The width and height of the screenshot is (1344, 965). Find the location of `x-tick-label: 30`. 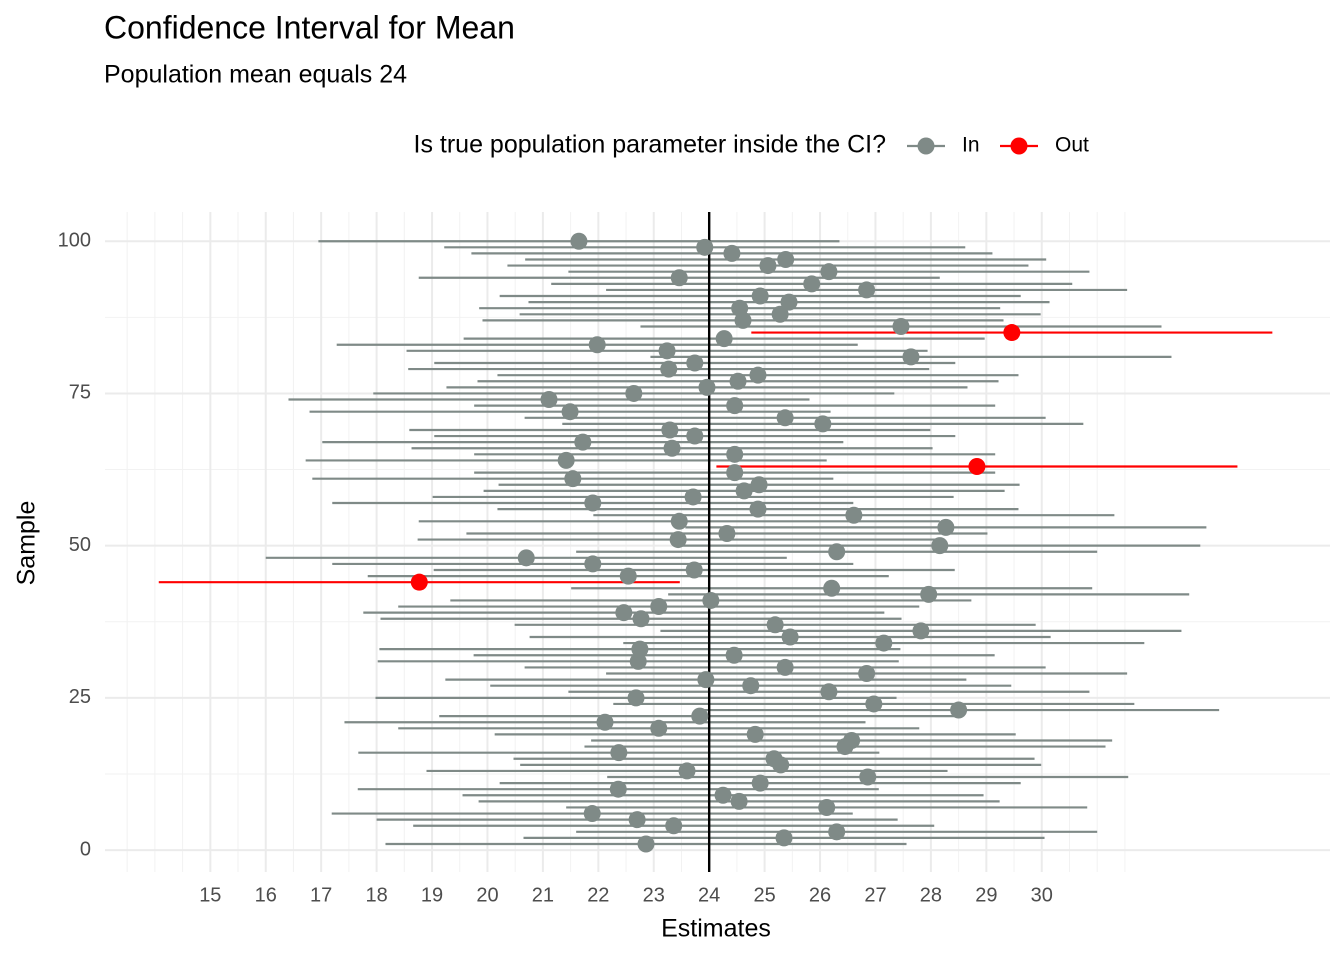

x-tick-label: 30 is located at coordinates (1042, 895).